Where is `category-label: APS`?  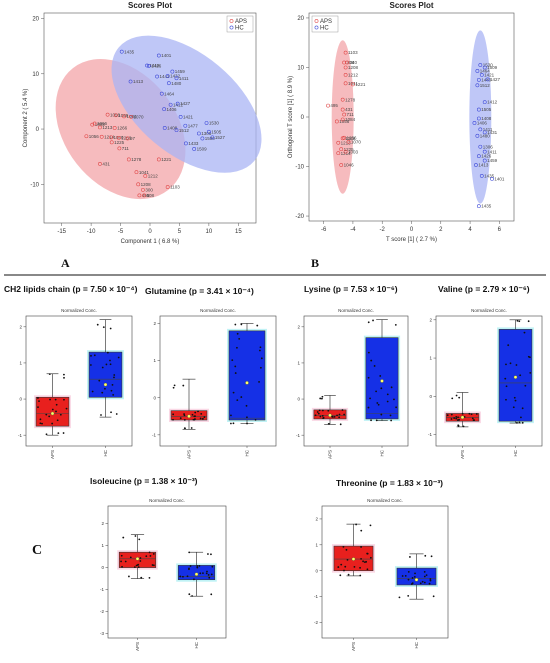 category-label: APS is located at coordinates (462, 454).